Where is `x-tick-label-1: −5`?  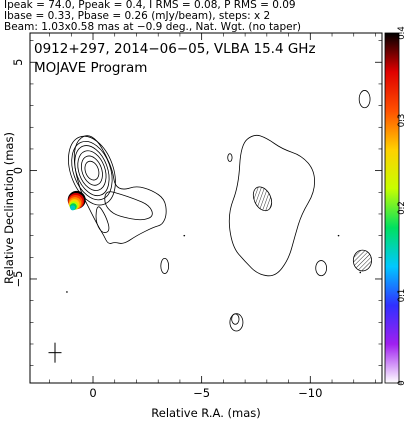
x-tick-label-1: −5 is located at coordinates (201, 393).